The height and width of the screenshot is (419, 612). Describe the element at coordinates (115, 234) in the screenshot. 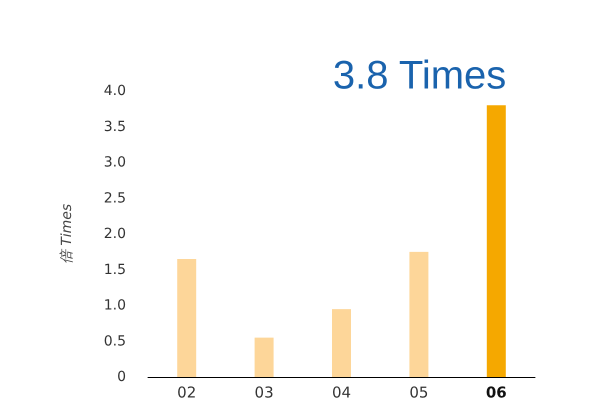

I see `y-tick-label: 2.0` at that location.